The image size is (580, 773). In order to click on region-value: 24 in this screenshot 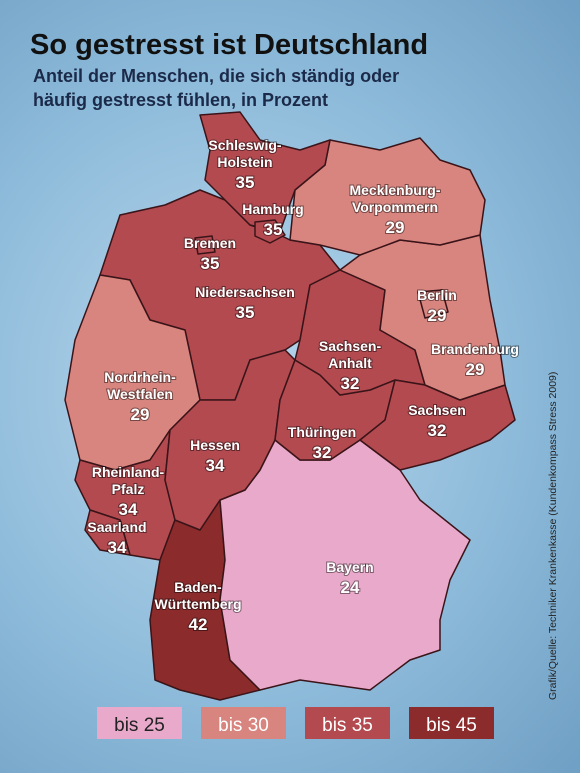, I will do `click(350, 587)`.